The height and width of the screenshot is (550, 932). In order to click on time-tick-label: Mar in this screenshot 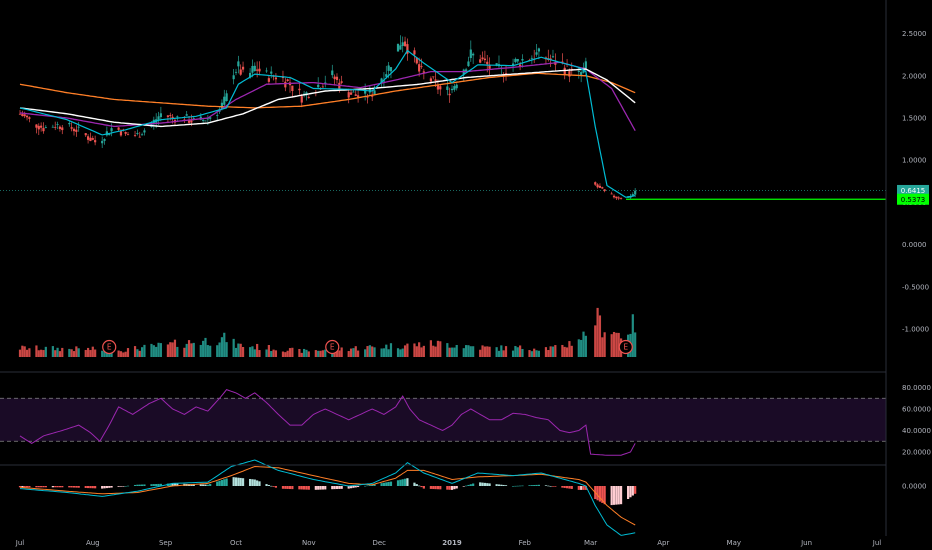, I will do `click(590, 543)`.